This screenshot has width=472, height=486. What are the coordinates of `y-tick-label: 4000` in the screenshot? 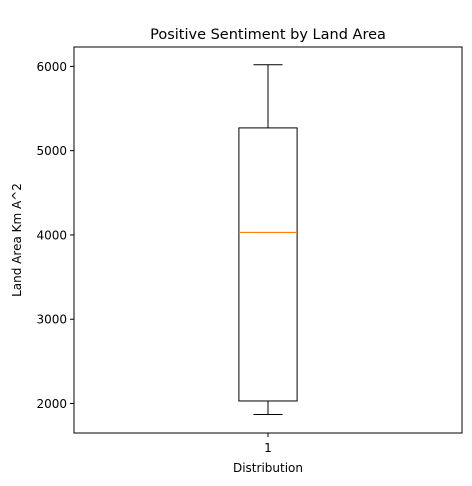 It's located at (51, 235).